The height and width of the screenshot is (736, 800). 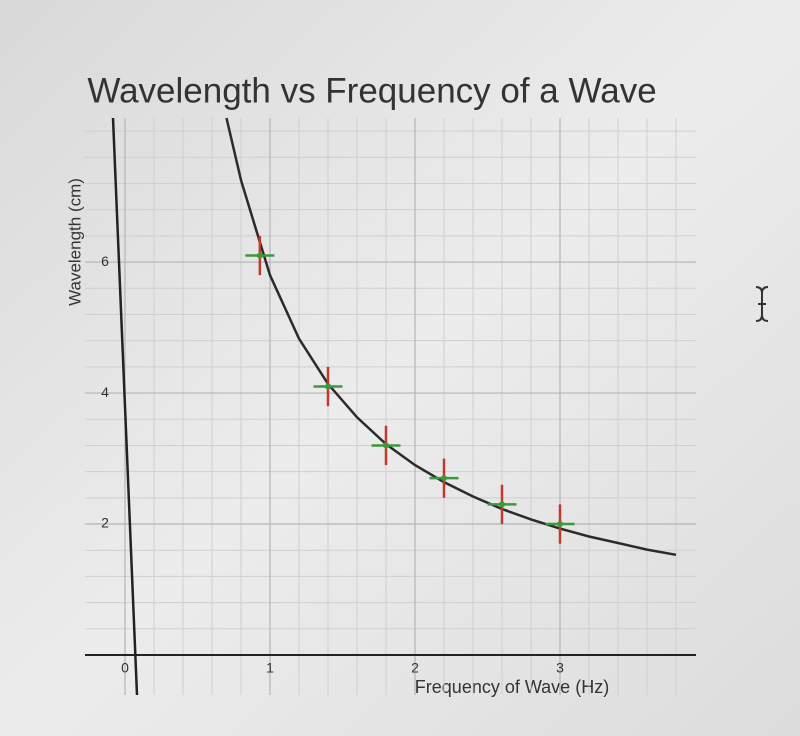 What do you see at coordinates (371, 90) in the screenshot?
I see `chart-title: Wavelength vs Frequency of a Wave` at bounding box center [371, 90].